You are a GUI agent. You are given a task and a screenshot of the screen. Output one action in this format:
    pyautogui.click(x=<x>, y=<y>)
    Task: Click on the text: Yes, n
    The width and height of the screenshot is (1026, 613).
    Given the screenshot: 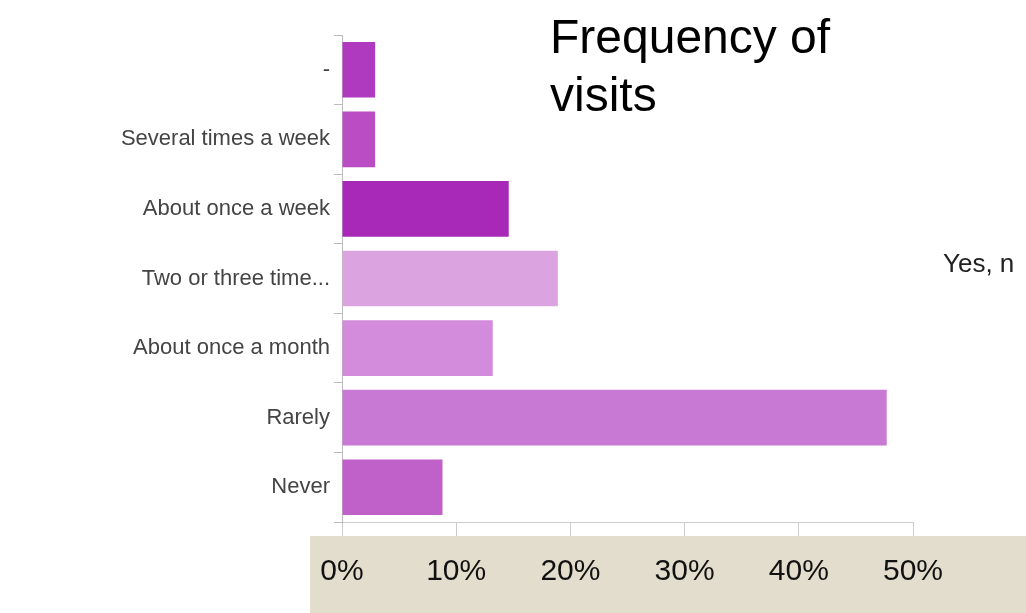 What is the action you would take?
    pyautogui.click(x=979, y=263)
    